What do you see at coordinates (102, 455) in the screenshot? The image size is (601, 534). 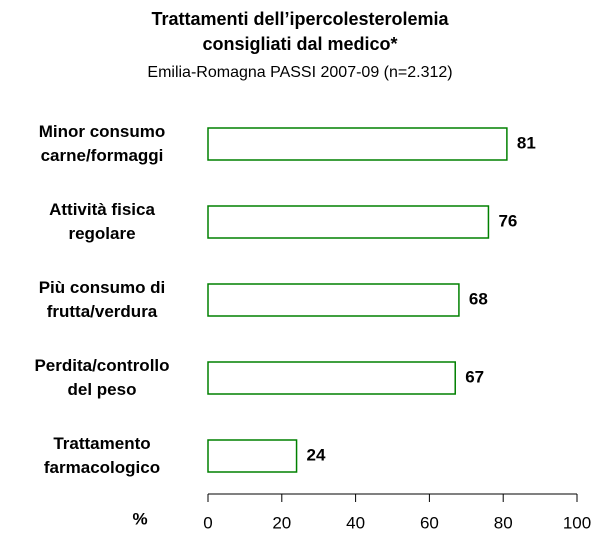 I see `category-label: Trattamento farmacologico` at bounding box center [102, 455].